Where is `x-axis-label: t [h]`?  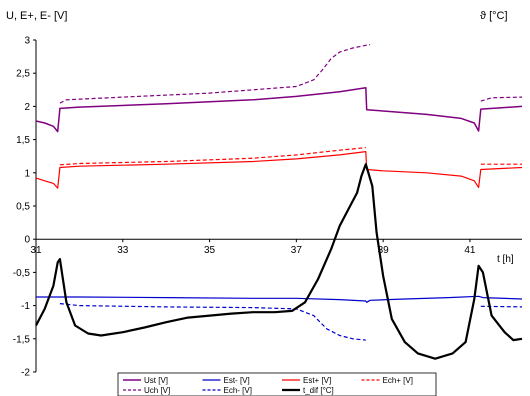 x-axis-label: t [h] is located at coordinates (505, 259).